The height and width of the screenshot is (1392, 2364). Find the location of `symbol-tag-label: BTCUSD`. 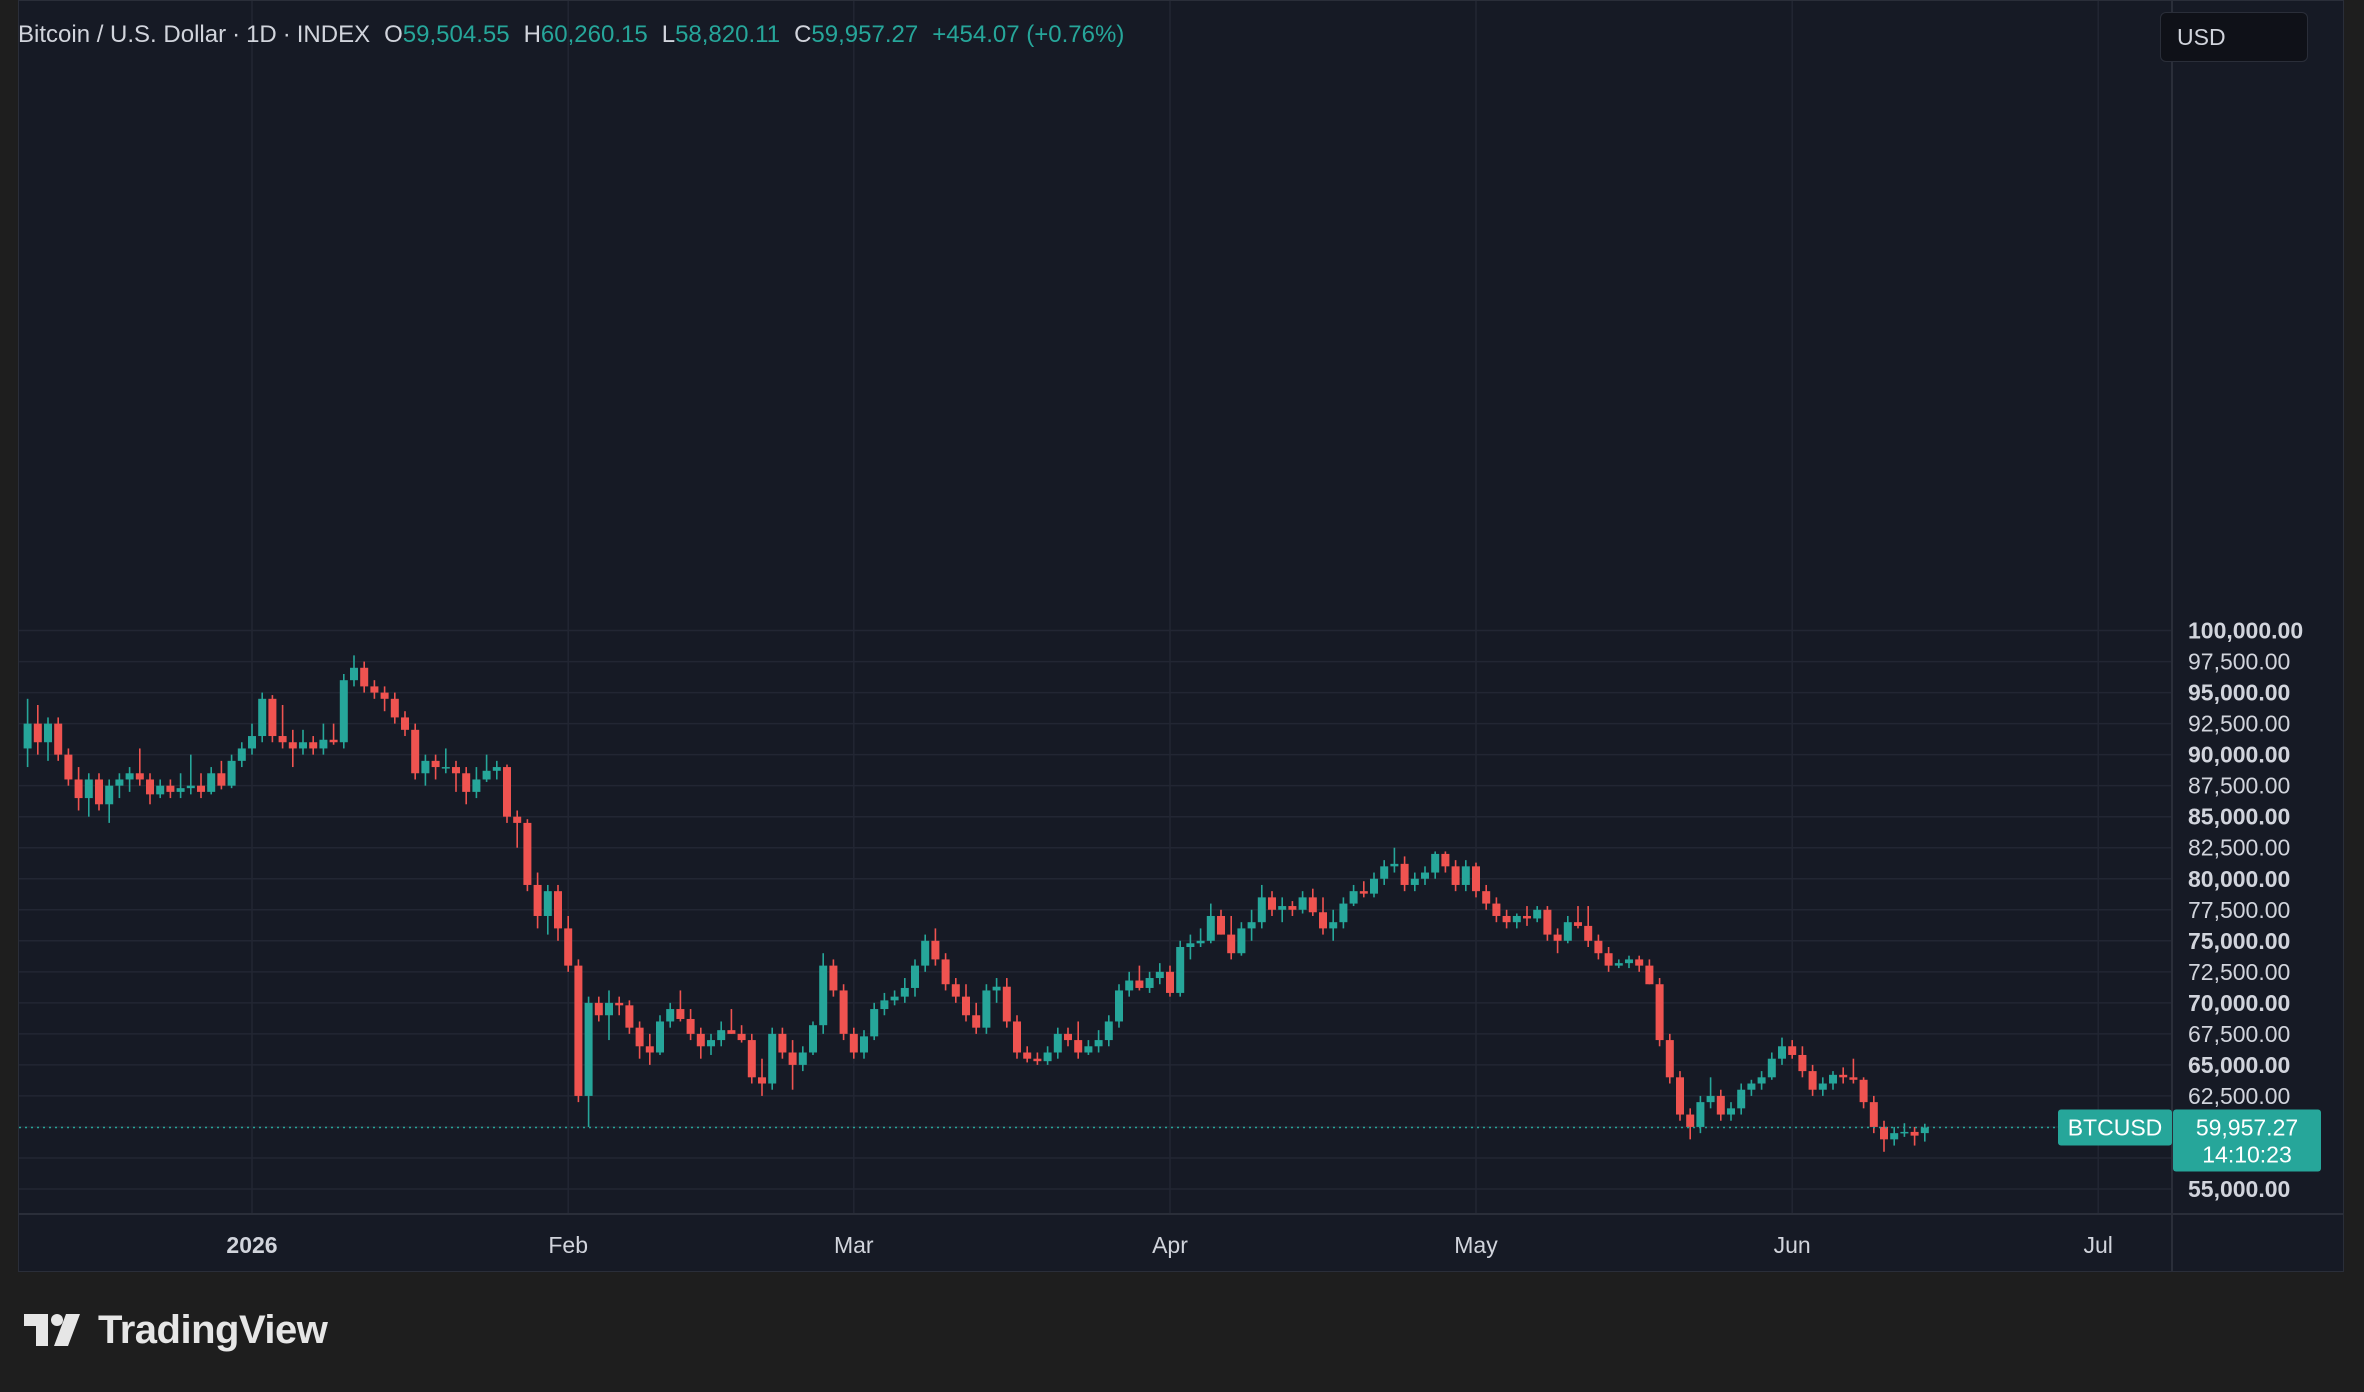

symbol-tag-label: BTCUSD is located at coordinates (2115, 1127).